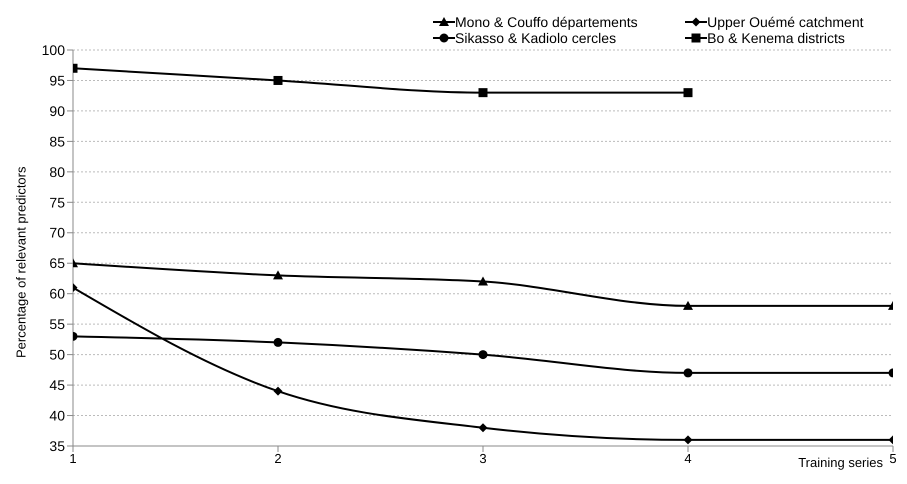 This screenshot has width=907, height=484. I want to click on y-tick-label: 65, so click(57, 263).